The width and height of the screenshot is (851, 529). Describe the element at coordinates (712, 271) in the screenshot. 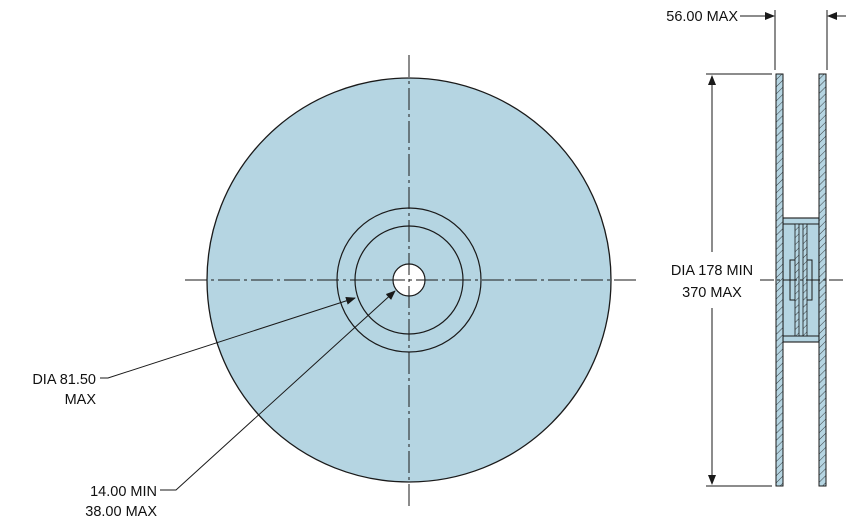

I see `reel-dia-label-line1: DIA 178 MIN` at that location.